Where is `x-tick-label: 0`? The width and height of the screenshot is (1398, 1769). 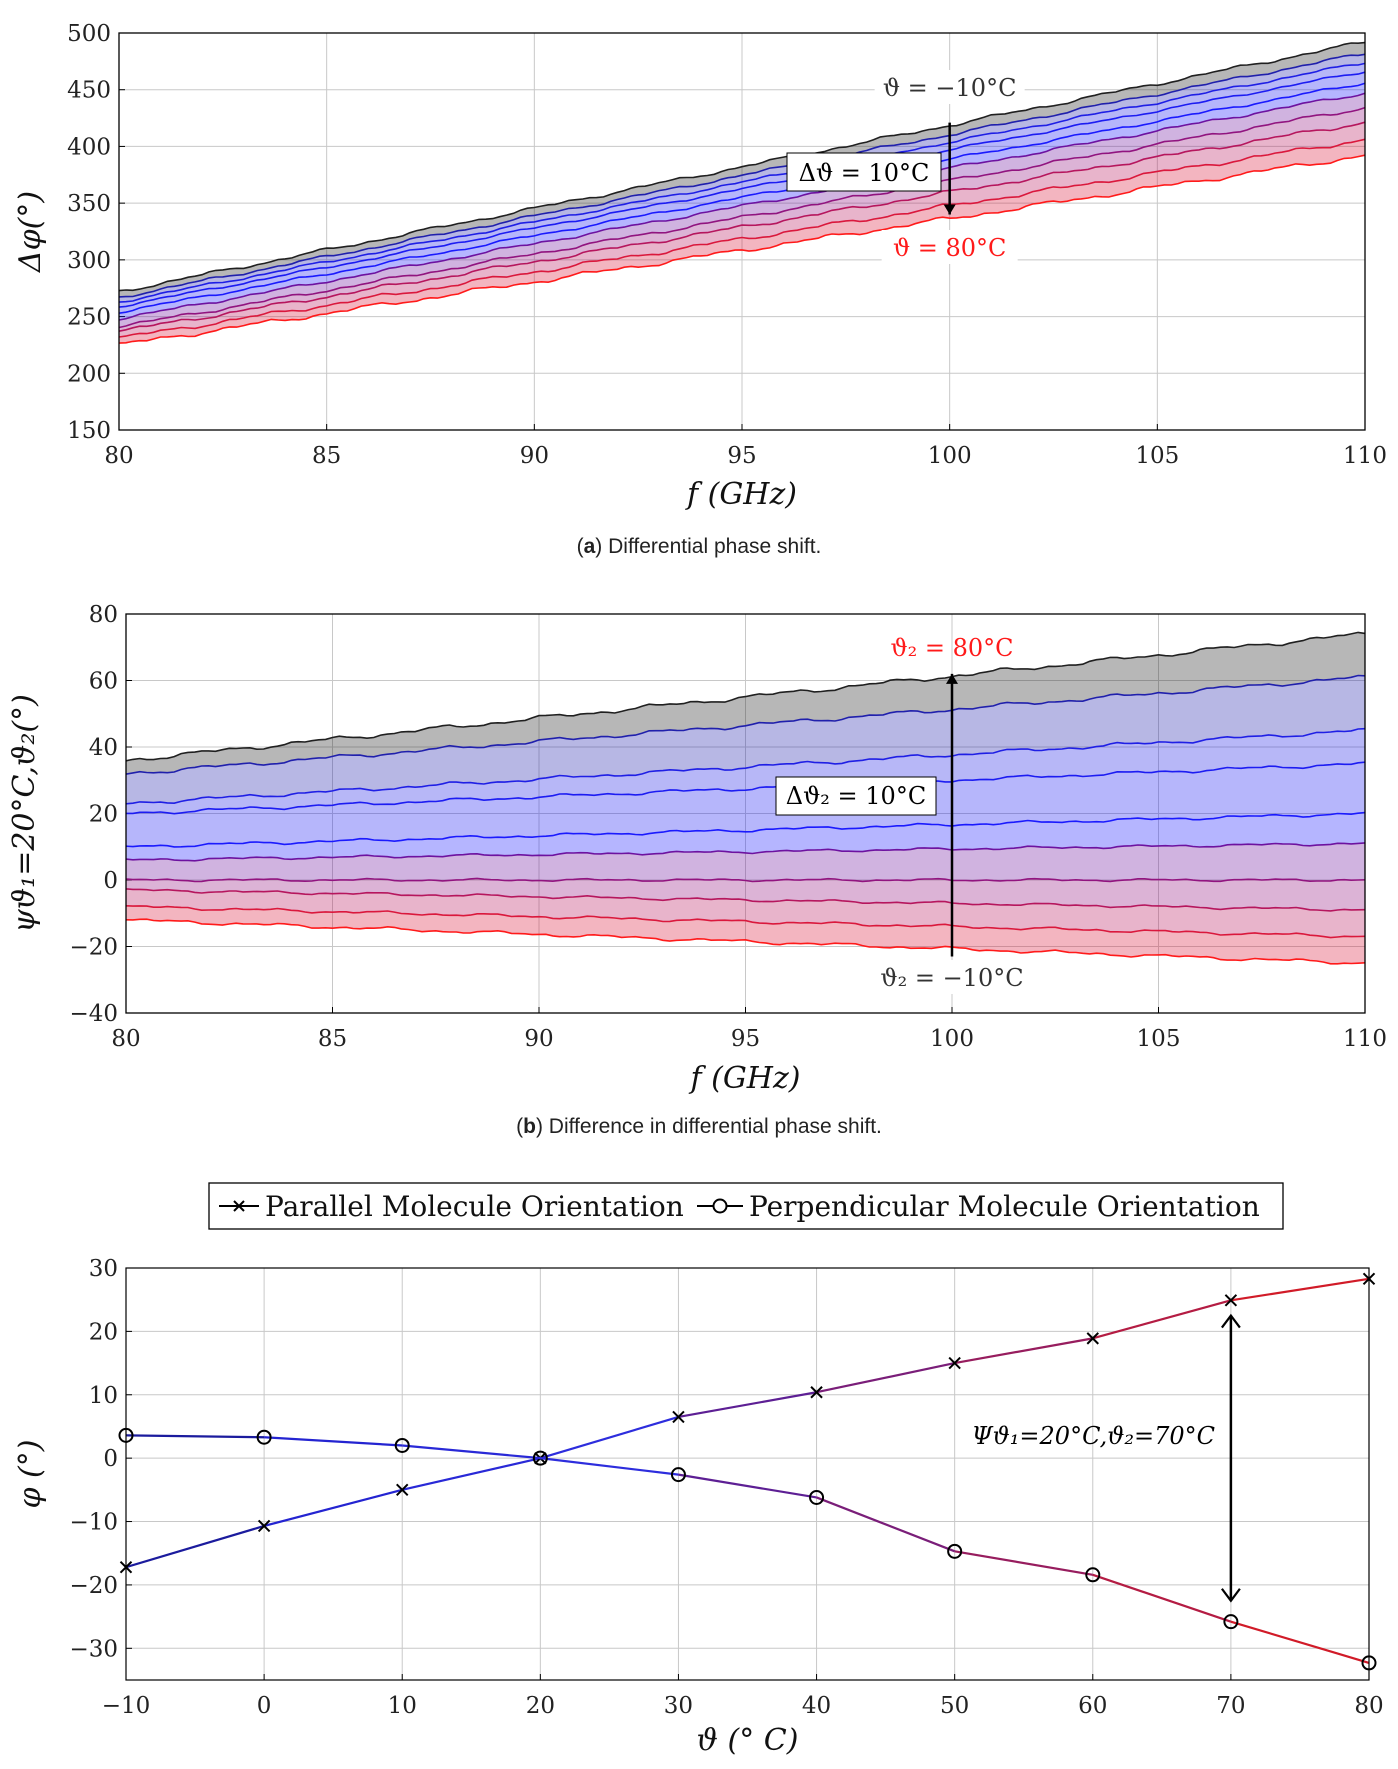 x-tick-label: 0 is located at coordinates (264, 1706).